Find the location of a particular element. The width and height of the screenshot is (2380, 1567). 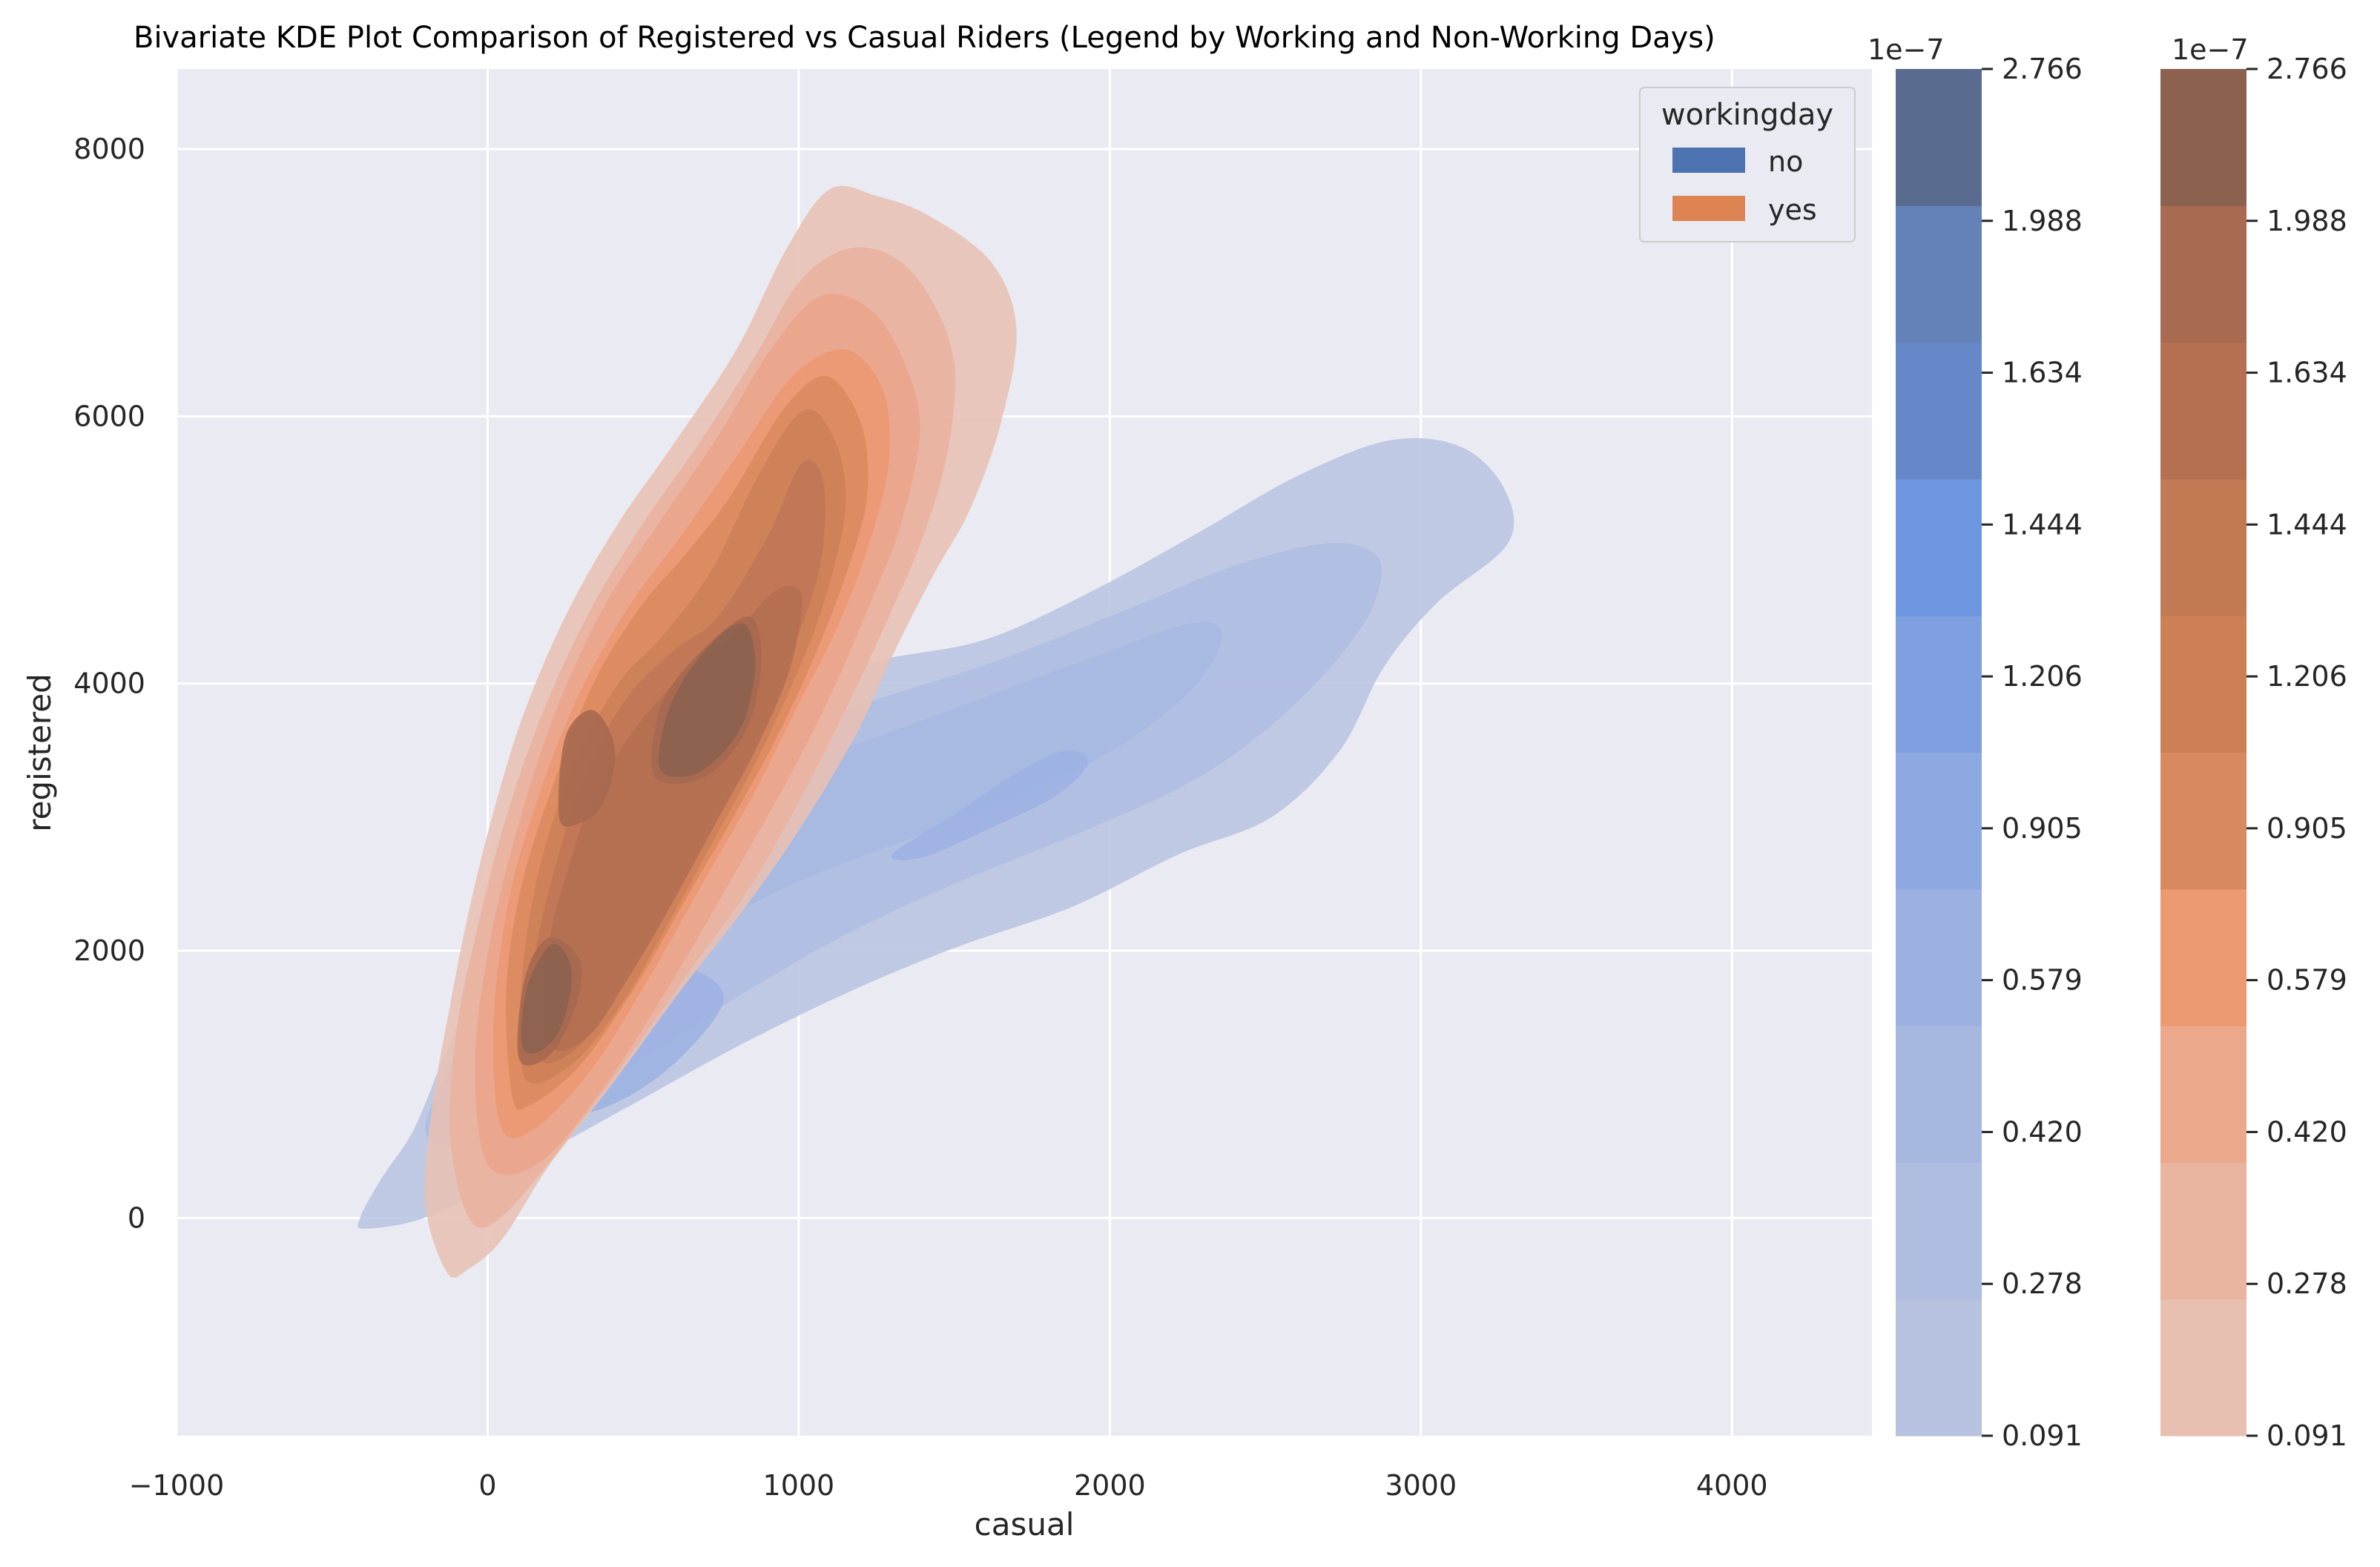

y-tick-label: 2000 is located at coordinates (109, 950).